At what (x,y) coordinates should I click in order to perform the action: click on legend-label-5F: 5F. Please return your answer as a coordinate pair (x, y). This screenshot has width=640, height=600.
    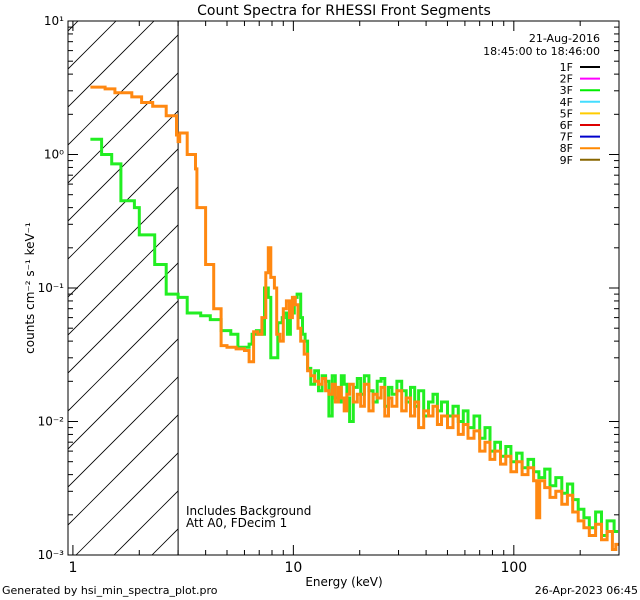
    Looking at the image, I should click on (566, 113).